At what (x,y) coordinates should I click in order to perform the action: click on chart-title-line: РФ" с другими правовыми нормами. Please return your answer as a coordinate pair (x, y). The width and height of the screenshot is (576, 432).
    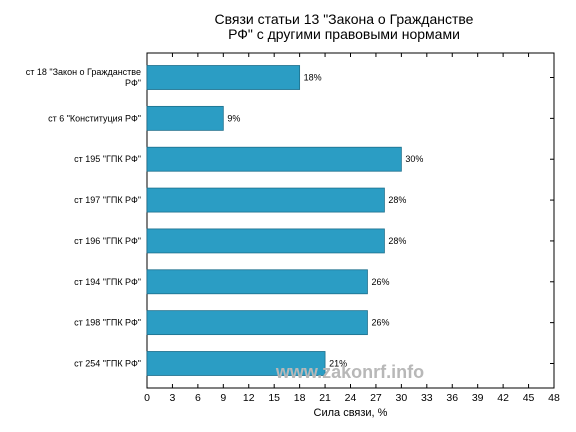
    Looking at the image, I should click on (344, 34).